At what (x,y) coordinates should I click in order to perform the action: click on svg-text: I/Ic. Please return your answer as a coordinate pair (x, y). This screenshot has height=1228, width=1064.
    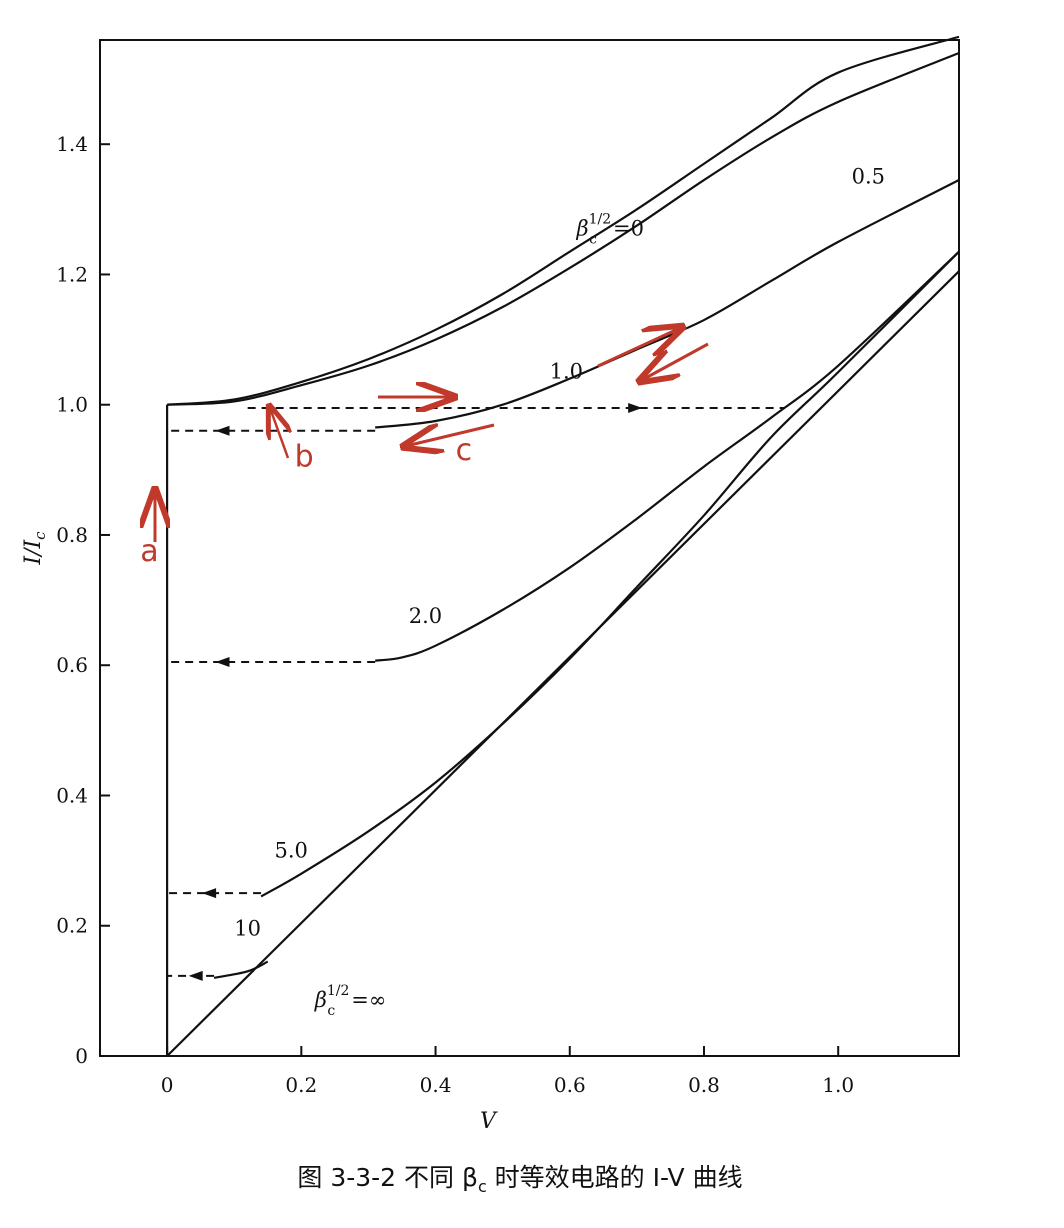
    Looking at the image, I should click on (35, 548).